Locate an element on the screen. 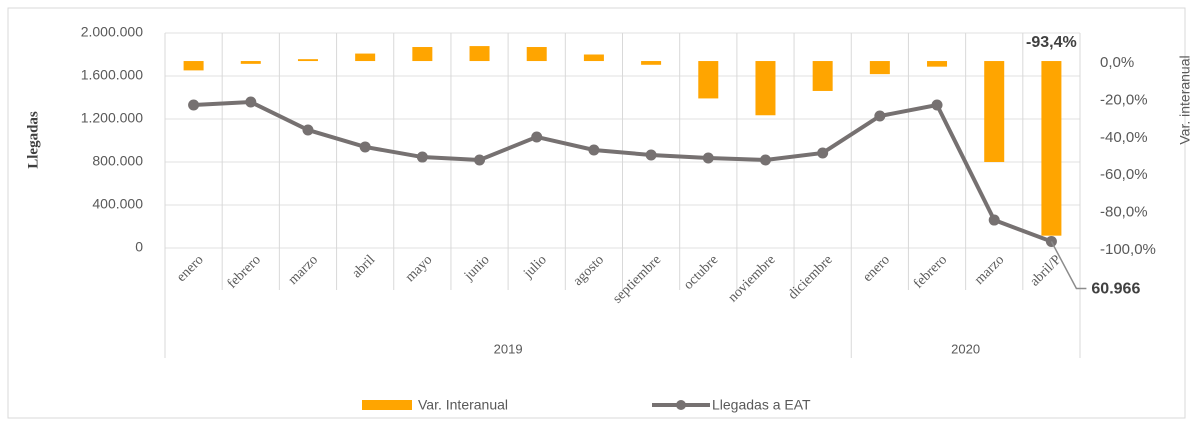 This screenshot has width=1193, height=421. y2-tick-label: -60,0% is located at coordinates (1124, 174).